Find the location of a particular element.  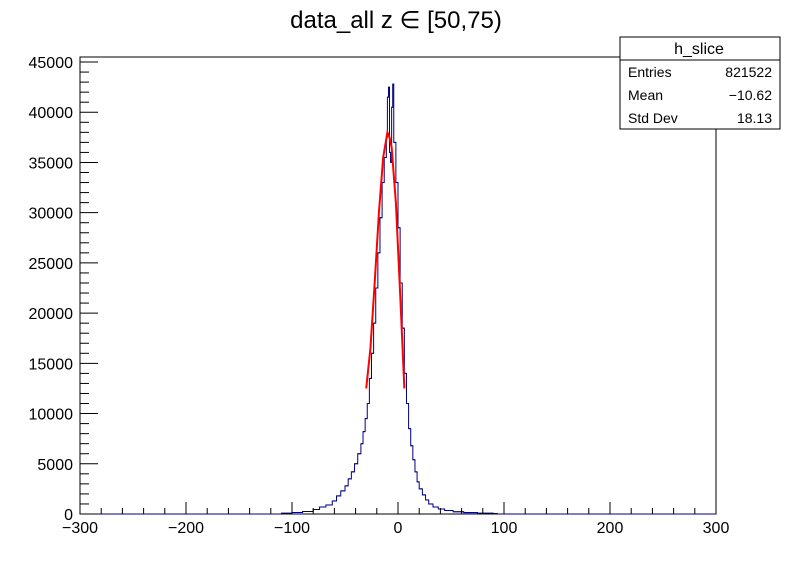

stats-mean-label: Mean is located at coordinates (645, 95).